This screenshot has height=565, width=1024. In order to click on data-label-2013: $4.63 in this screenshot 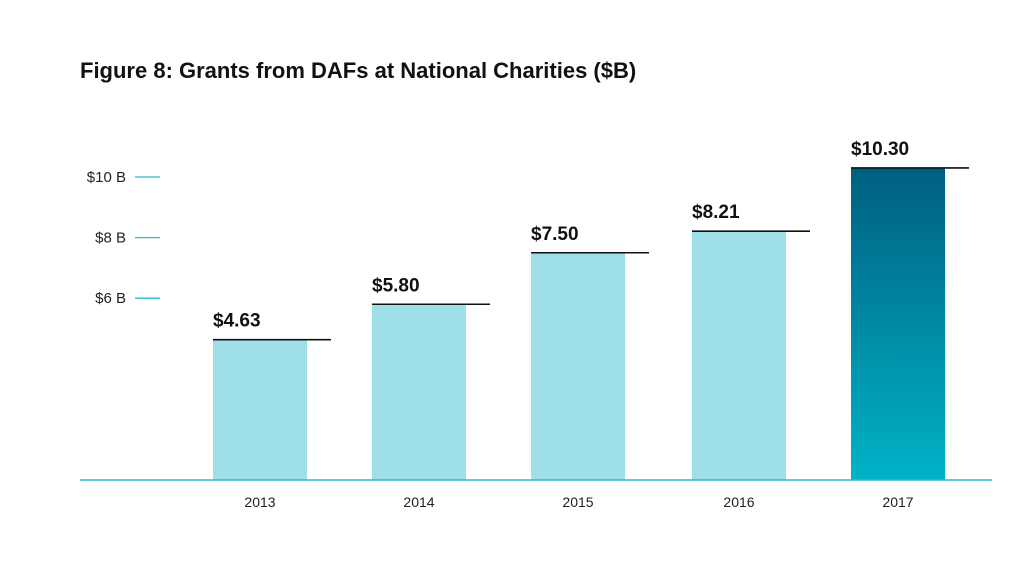, I will do `click(237, 321)`.